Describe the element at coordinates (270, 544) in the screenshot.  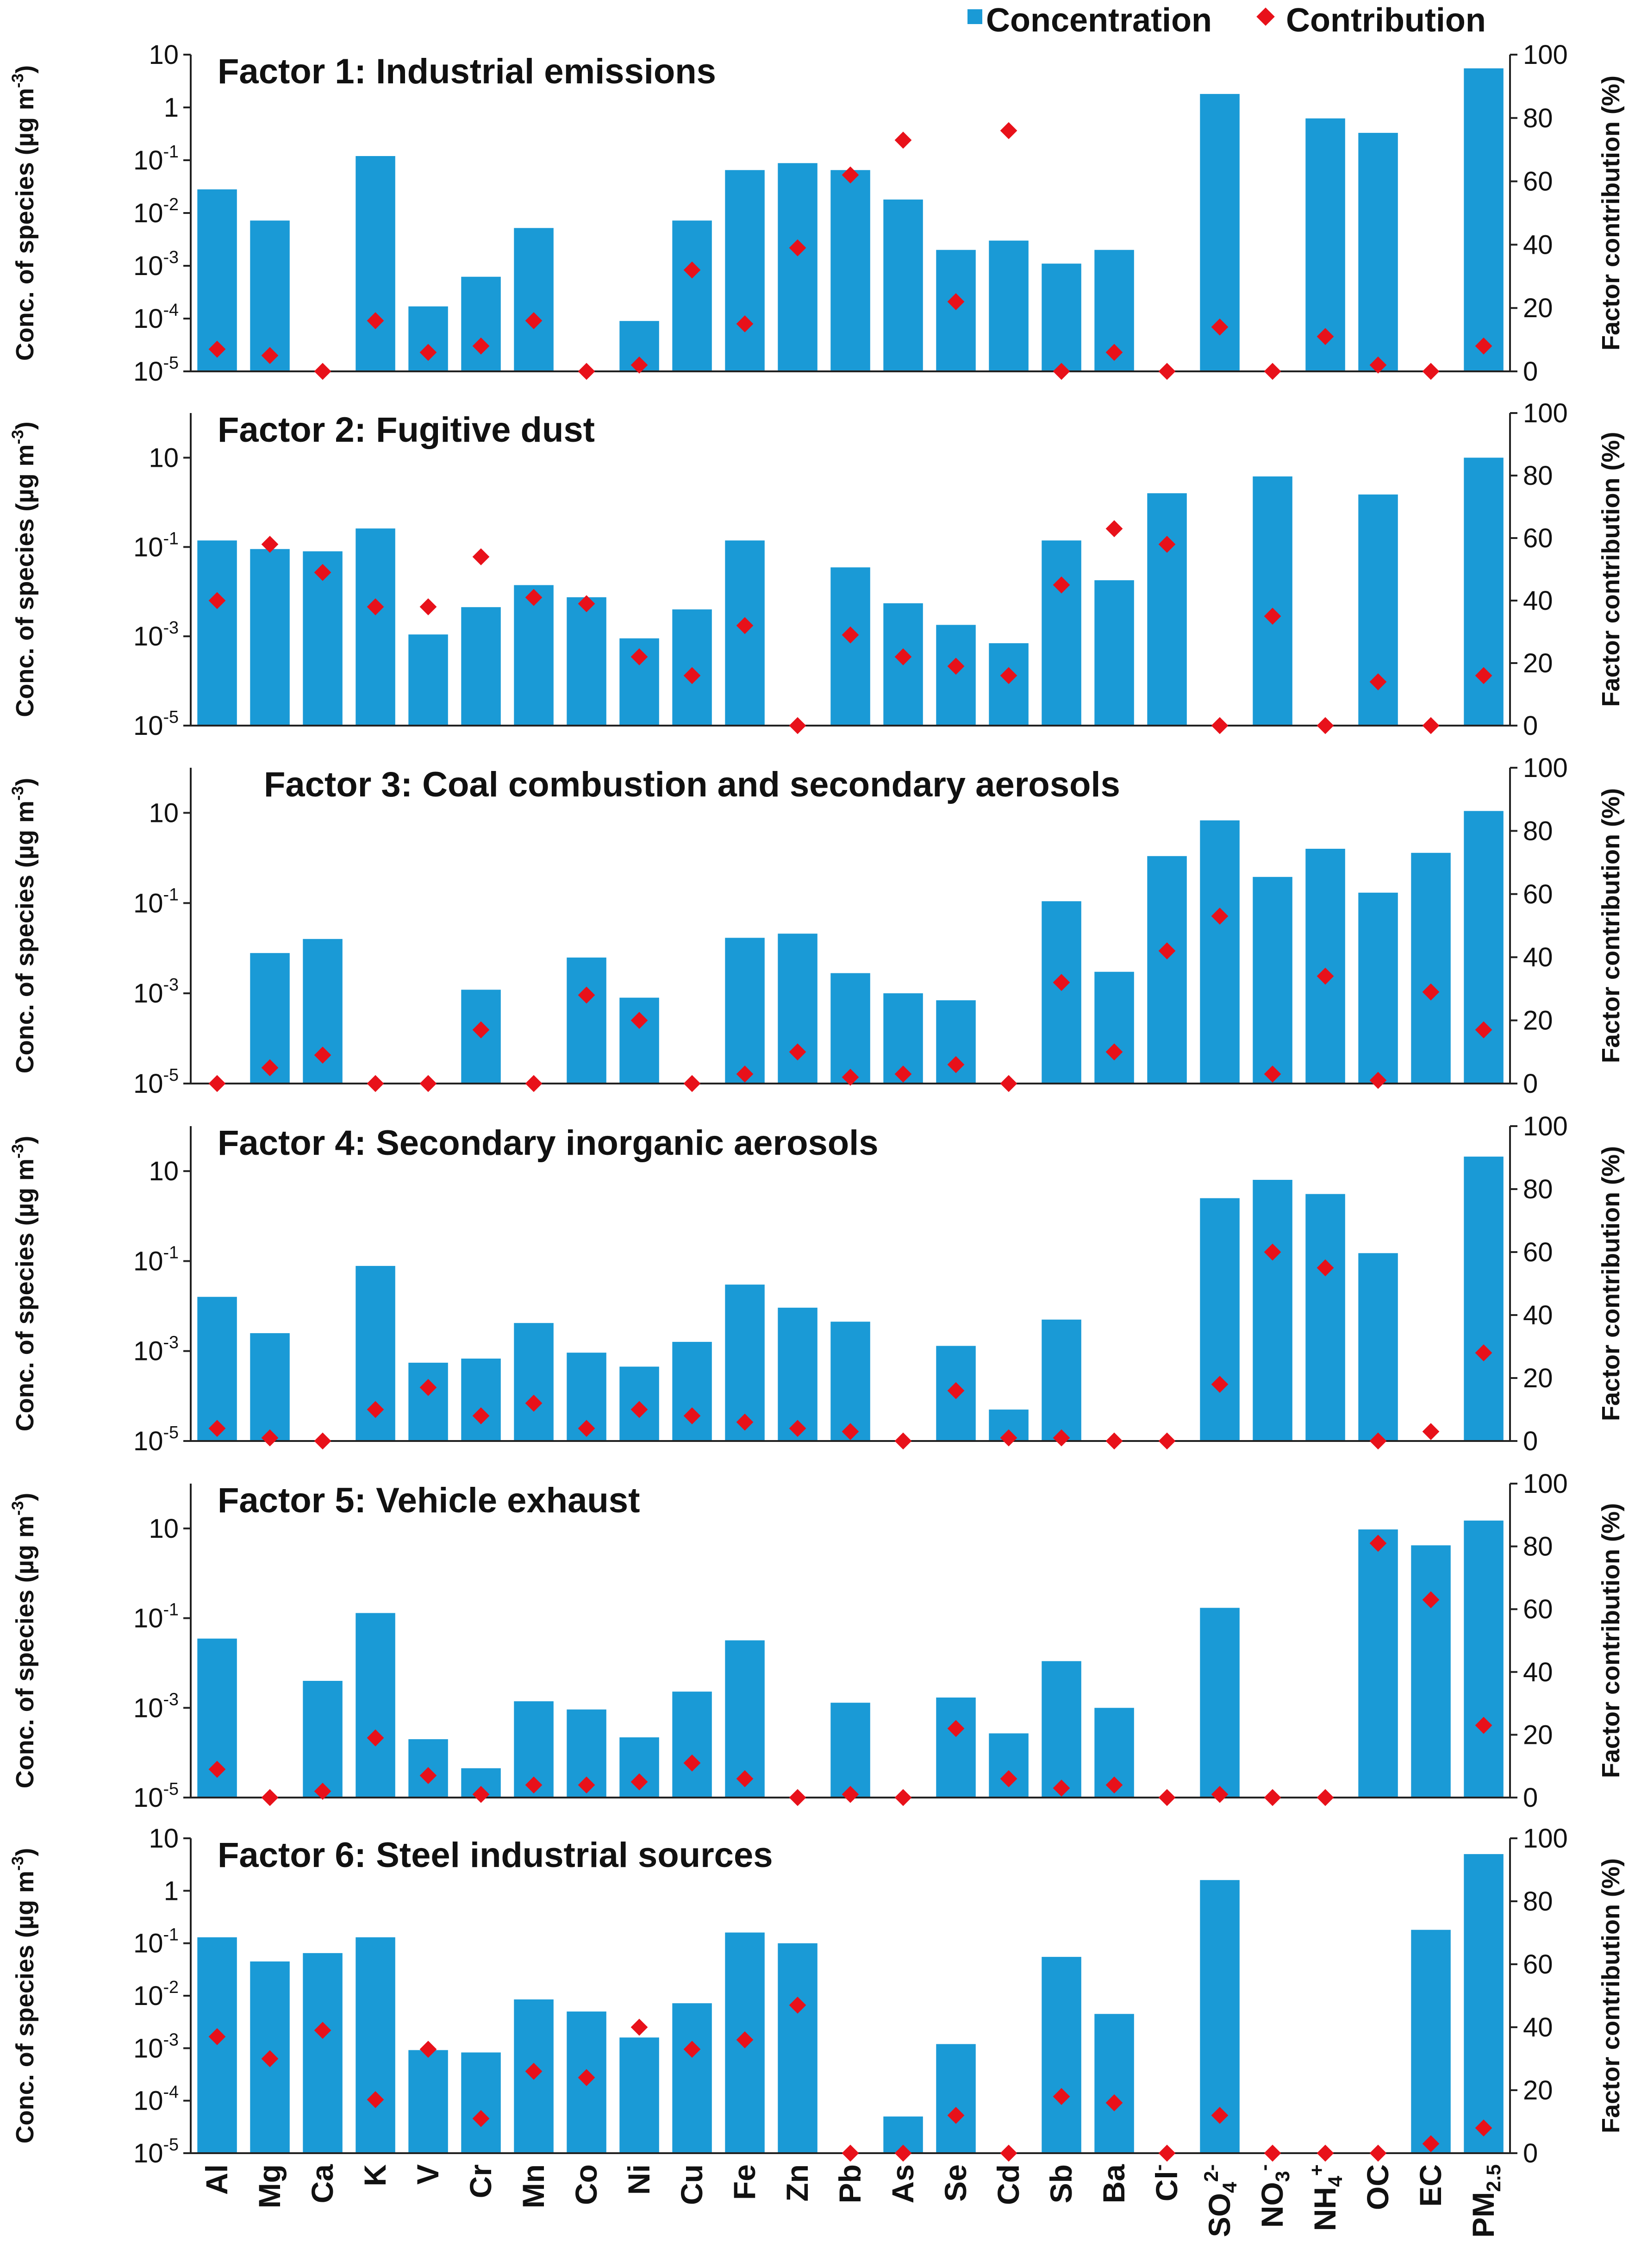
I see `contribution-marker-mg` at that location.